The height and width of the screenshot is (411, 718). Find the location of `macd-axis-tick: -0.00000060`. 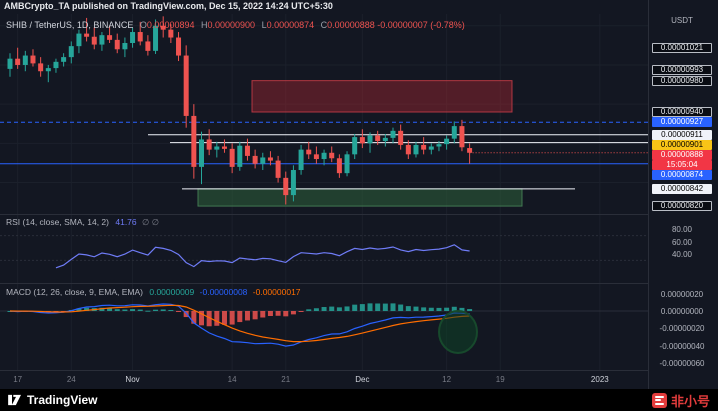

macd-axis-tick: -0.00000060 is located at coordinates (682, 364).